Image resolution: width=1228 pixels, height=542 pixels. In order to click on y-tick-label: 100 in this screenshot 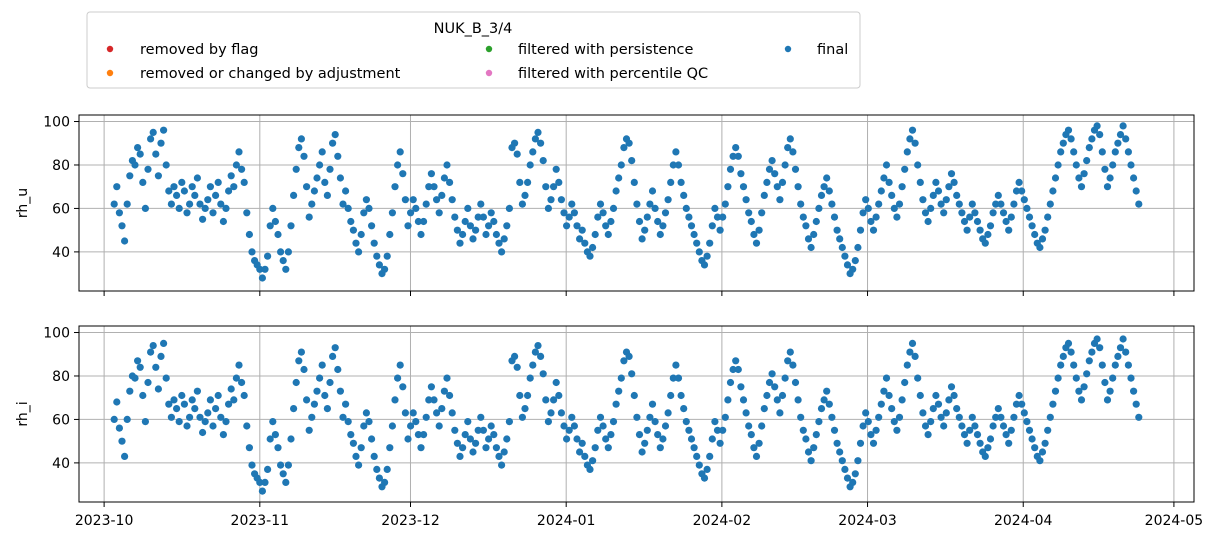, I will do `click(56, 334)`.